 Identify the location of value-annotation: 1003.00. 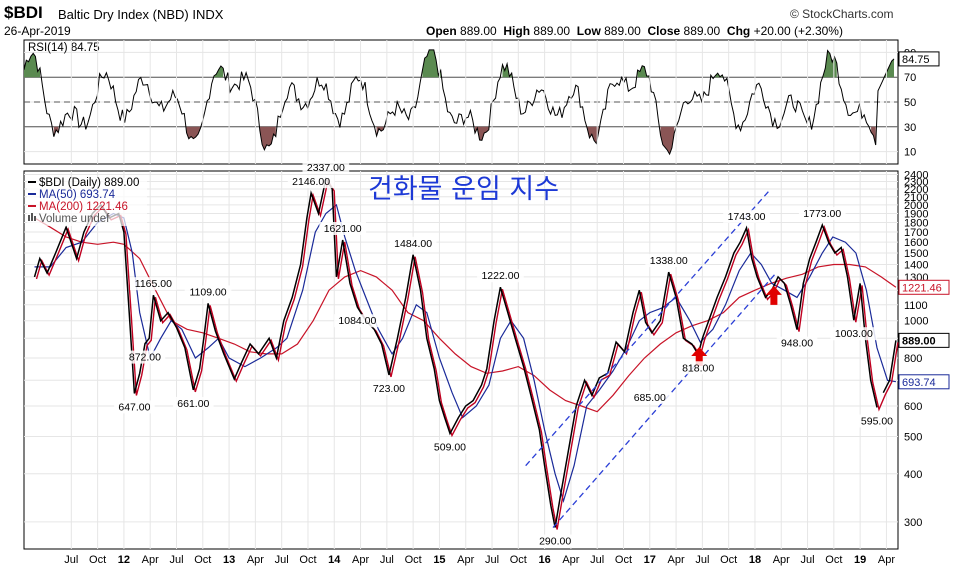
(854, 334).